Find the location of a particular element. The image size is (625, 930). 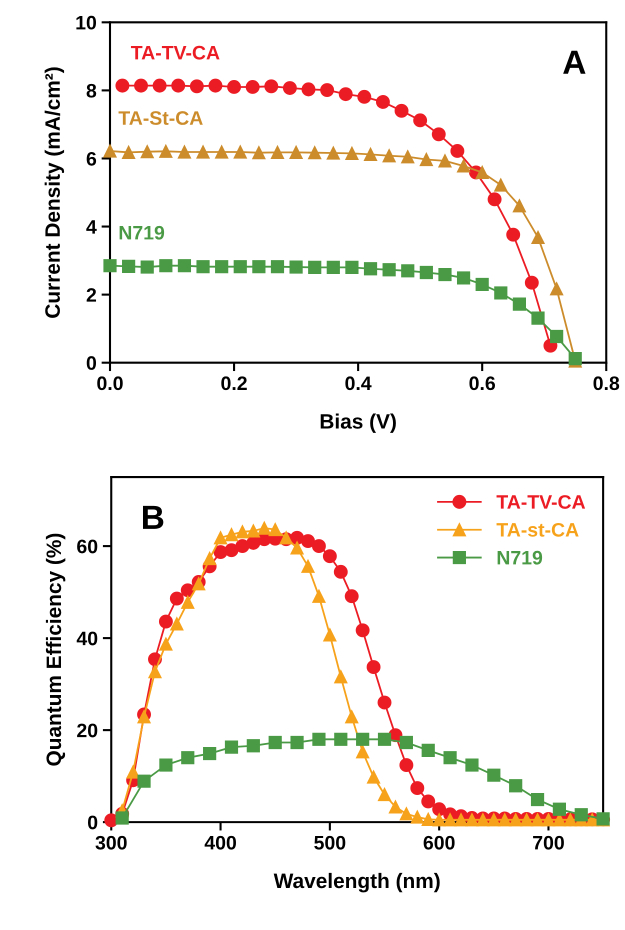

x-tick-label: 700 is located at coordinates (548, 843).